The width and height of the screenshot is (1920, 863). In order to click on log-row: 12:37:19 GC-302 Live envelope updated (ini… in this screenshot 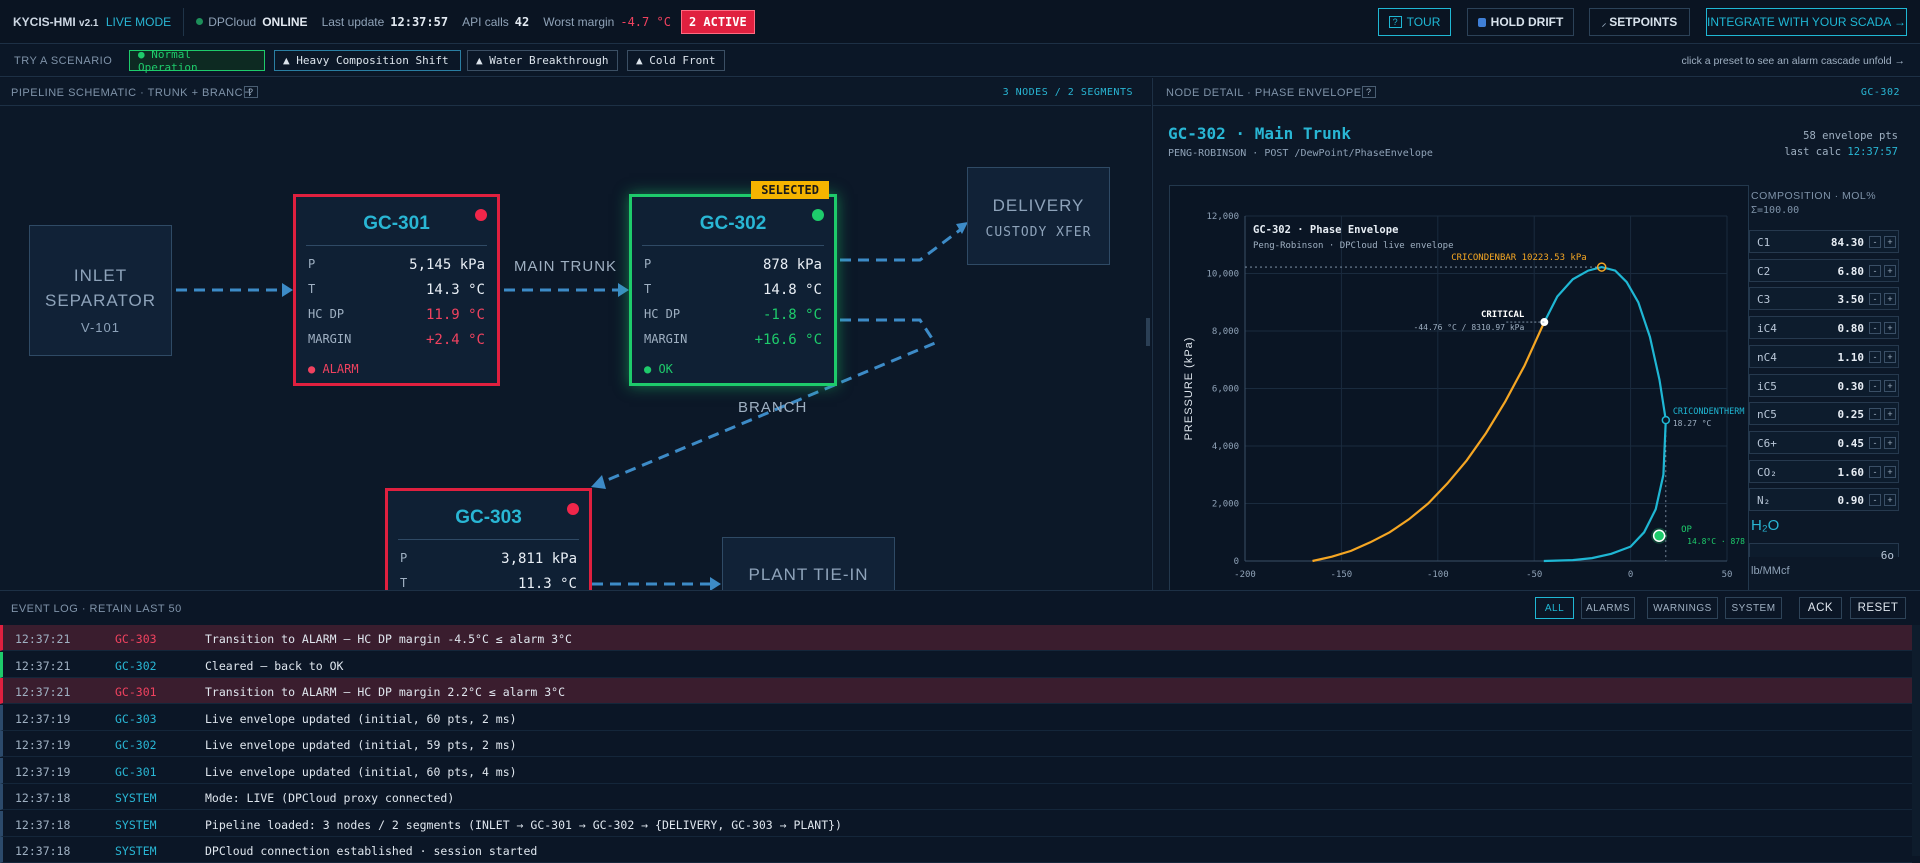, I will do `click(956, 744)`.